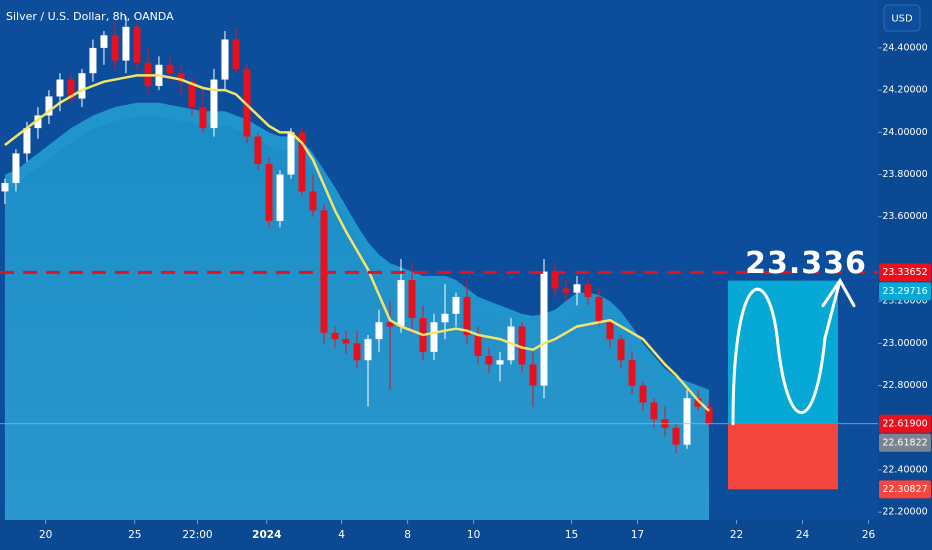 The height and width of the screenshot is (550, 932). I want to click on x-tick-label: 10, so click(473, 535).